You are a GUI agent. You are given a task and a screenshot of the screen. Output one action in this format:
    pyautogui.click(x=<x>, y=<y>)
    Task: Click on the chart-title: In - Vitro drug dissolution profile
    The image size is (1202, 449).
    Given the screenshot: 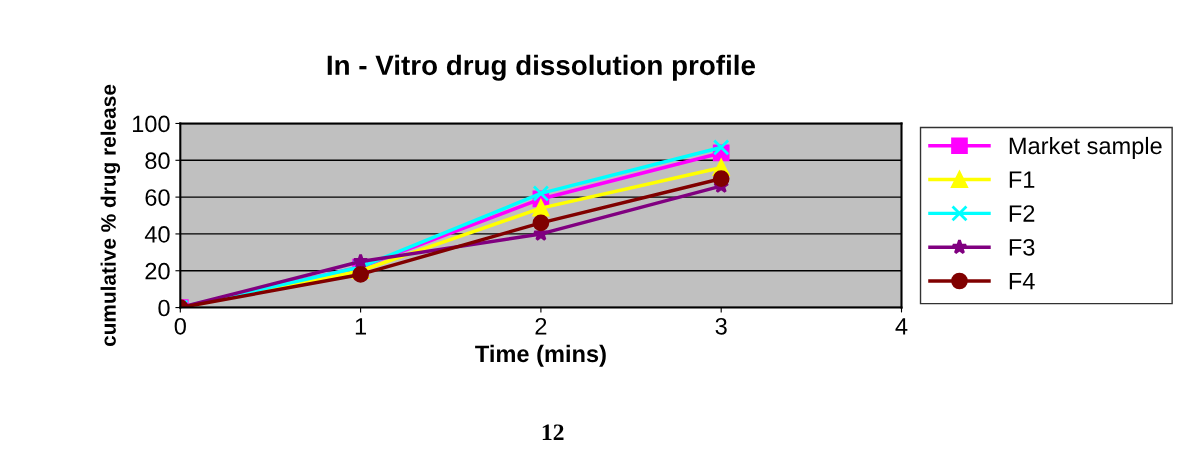 What is the action you would take?
    pyautogui.click(x=541, y=67)
    